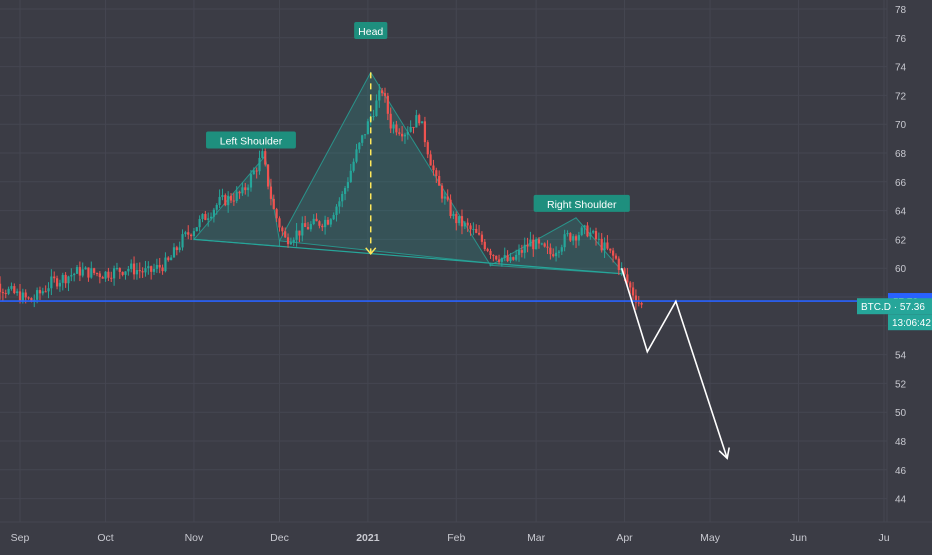  What do you see at coordinates (911, 323) in the screenshot?
I see `price-tag-countdown-text: 13:06:42` at bounding box center [911, 323].